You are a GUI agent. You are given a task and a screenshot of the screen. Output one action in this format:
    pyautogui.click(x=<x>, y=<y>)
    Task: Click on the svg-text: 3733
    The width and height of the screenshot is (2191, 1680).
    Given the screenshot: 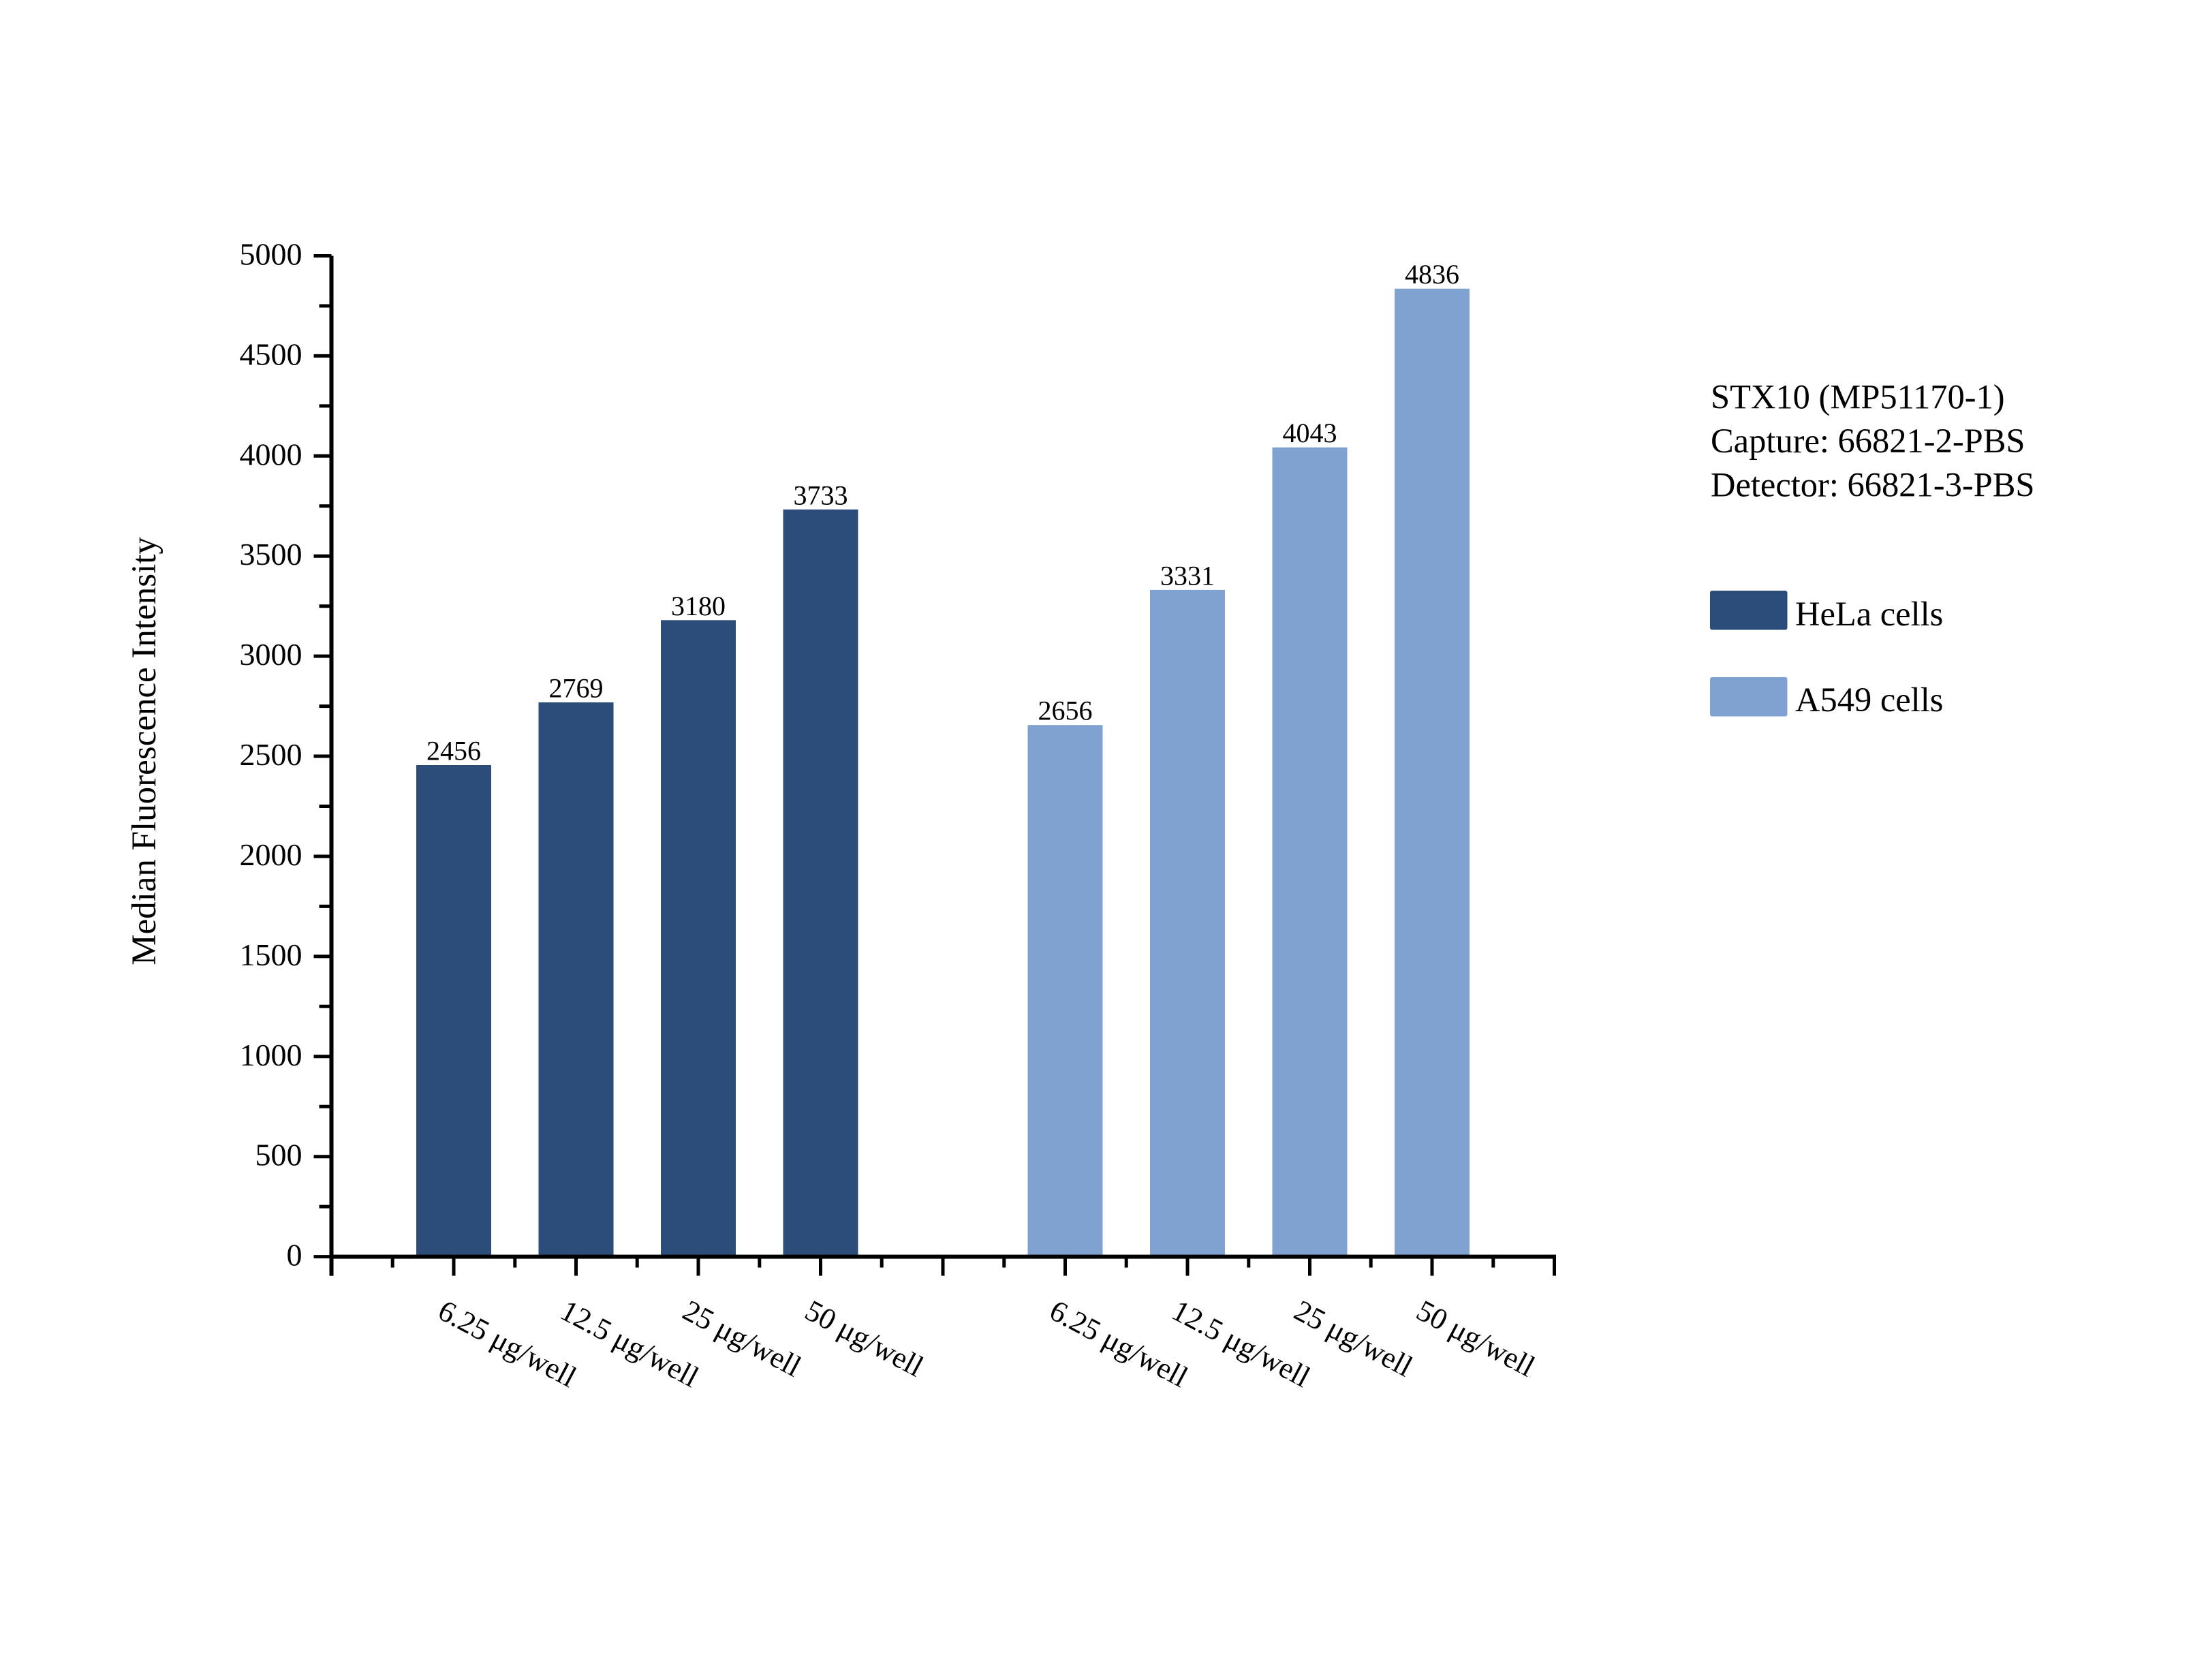 What is the action you would take?
    pyautogui.click(x=821, y=495)
    